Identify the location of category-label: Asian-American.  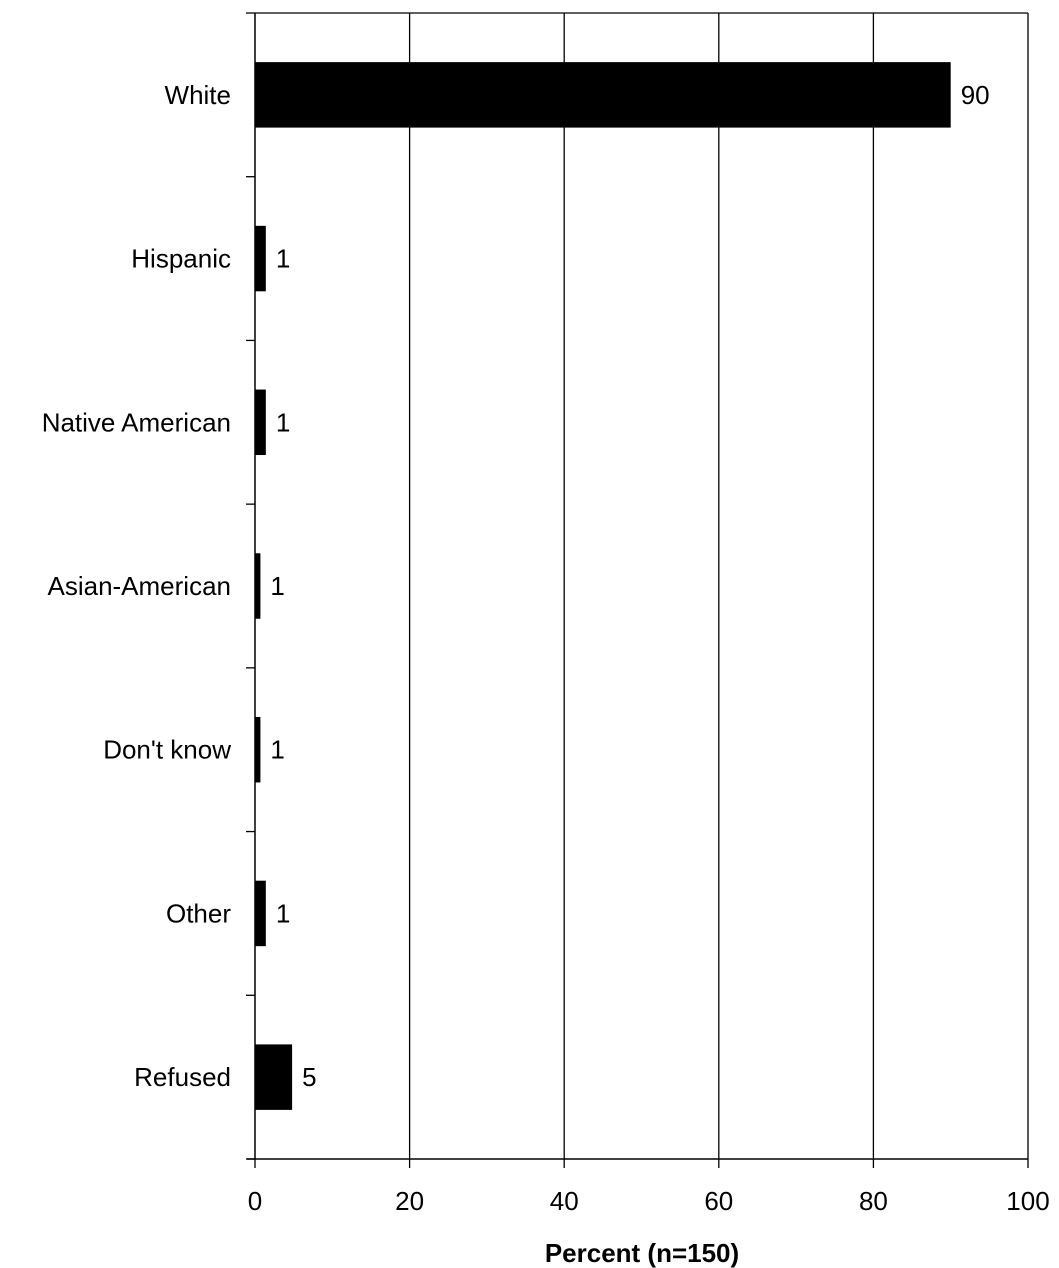
(139, 586).